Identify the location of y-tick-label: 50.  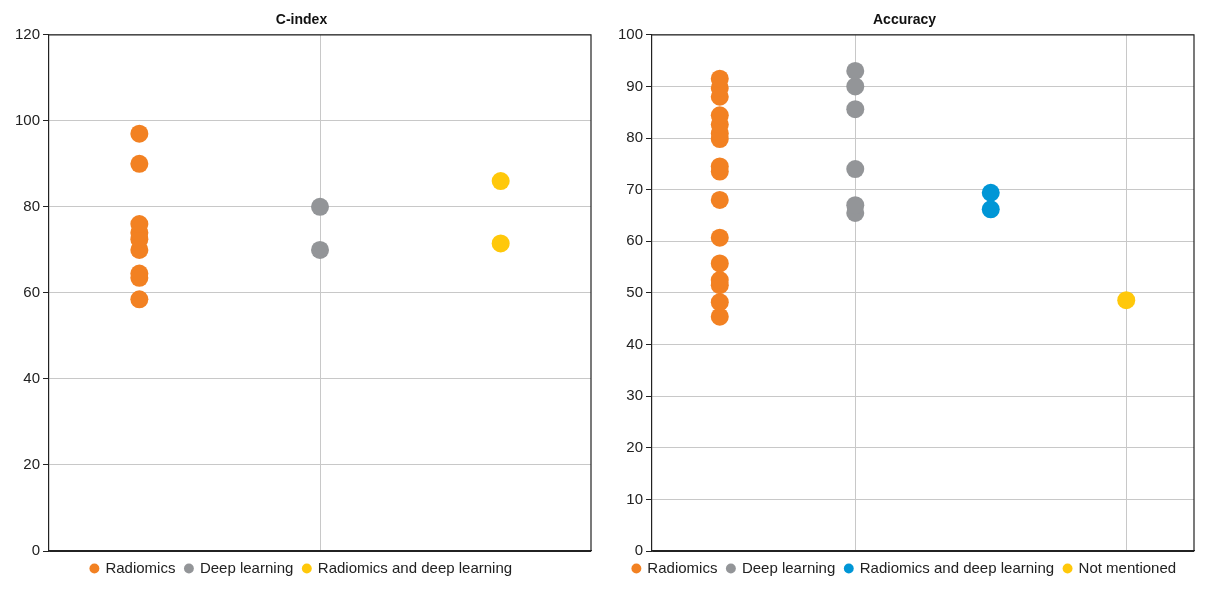
(635, 292).